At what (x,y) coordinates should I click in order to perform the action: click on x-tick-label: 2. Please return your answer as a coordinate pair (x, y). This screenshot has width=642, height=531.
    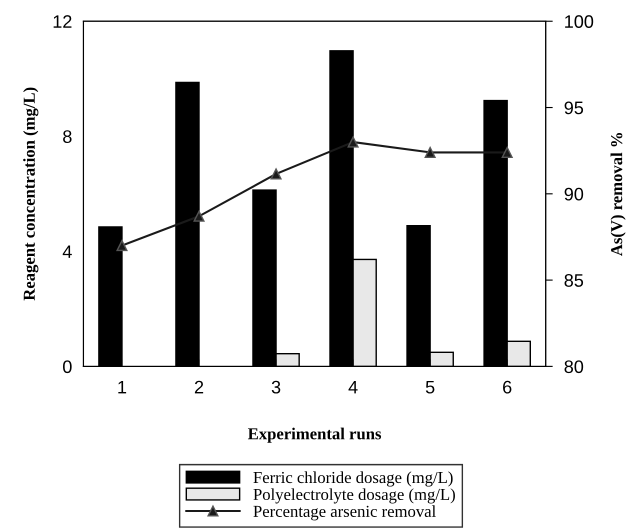
    Looking at the image, I should click on (199, 387).